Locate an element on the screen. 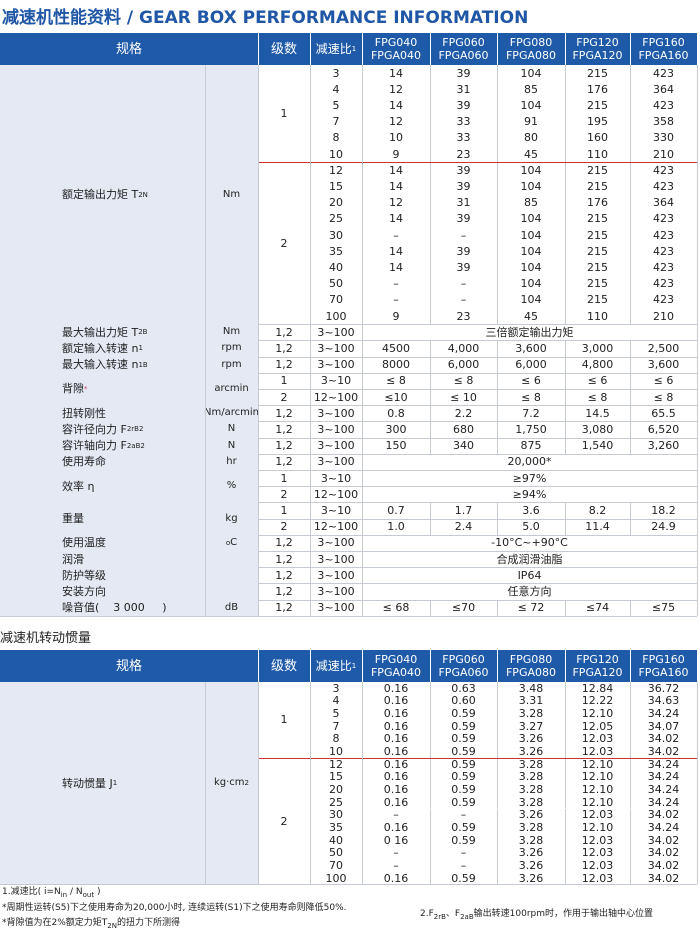  value: 7.2 is located at coordinates (531, 413).